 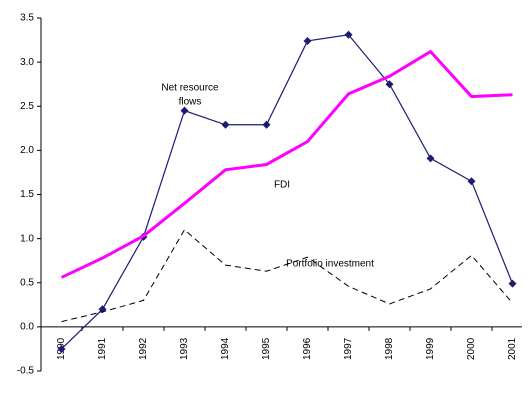 What do you see at coordinates (190, 88) in the screenshot?
I see `annotation: Net resource` at bounding box center [190, 88].